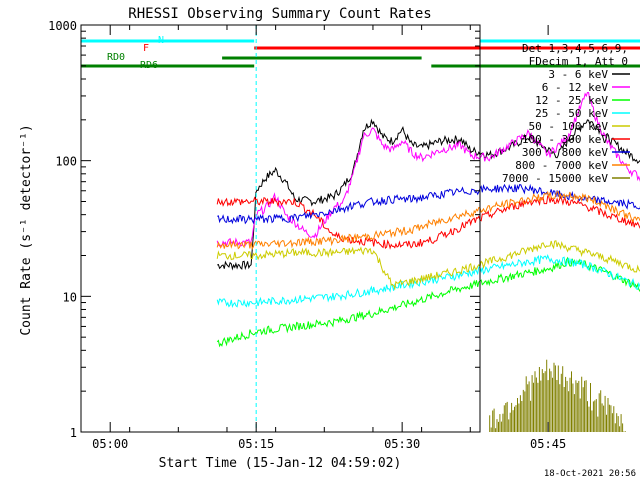 The width and height of the screenshot is (640, 480). Describe the element at coordinates (555, 178) in the screenshot. I see `legend-entry-label: 7000 - 15000 keV` at that location.